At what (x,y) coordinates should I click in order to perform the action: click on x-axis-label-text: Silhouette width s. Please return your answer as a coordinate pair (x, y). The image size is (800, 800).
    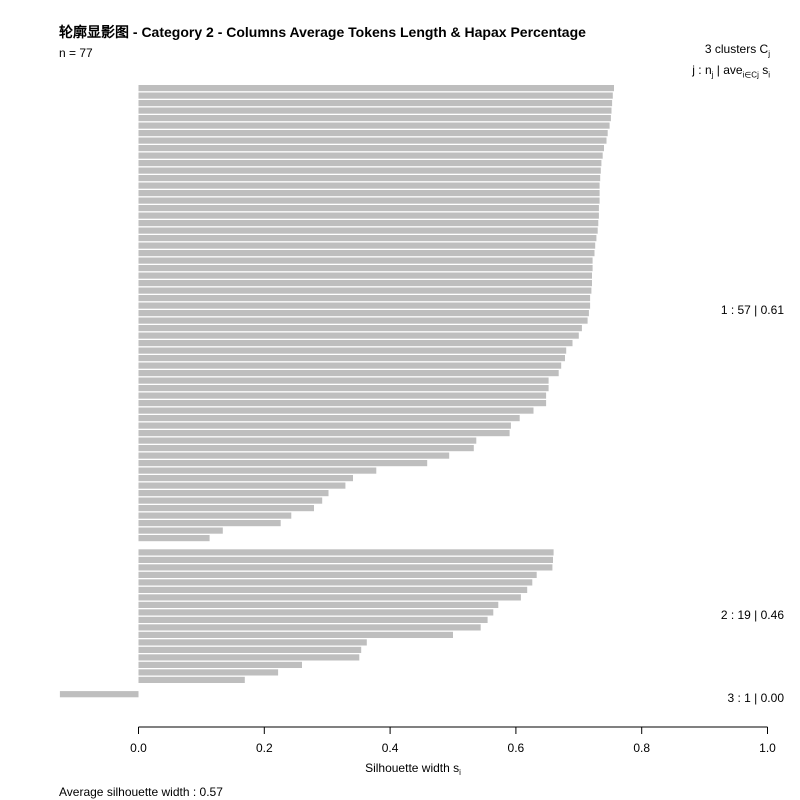
    Looking at the image, I should click on (412, 768).